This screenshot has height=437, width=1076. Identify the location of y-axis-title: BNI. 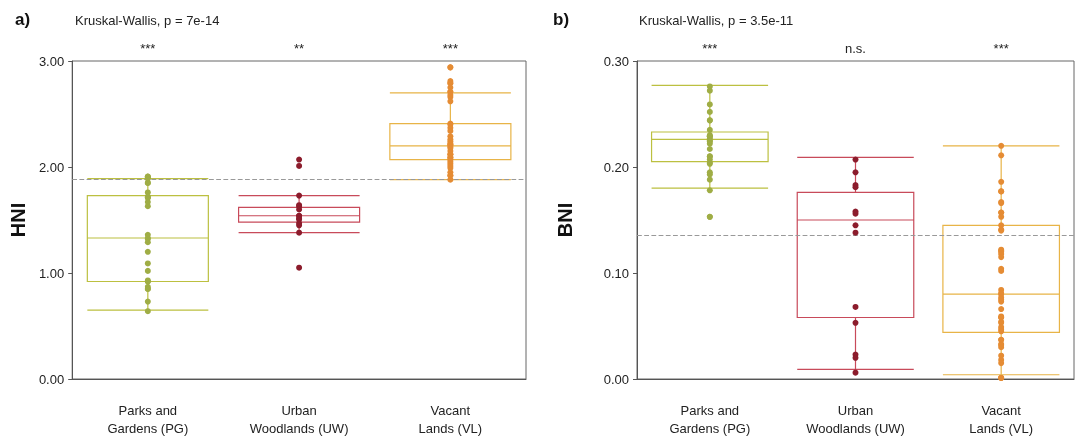
(565, 220).